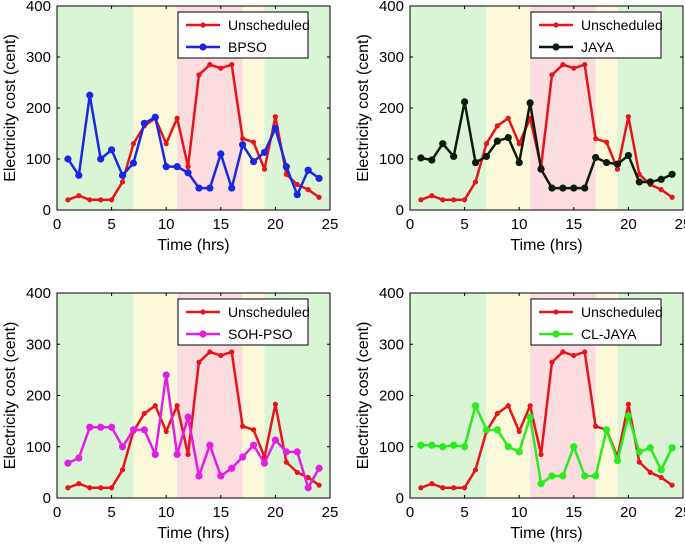 This screenshot has height=549, width=685. Describe the element at coordinates (546, 533) in the screenshot. I see `x-axis-label: Time (hrs)` at that location.